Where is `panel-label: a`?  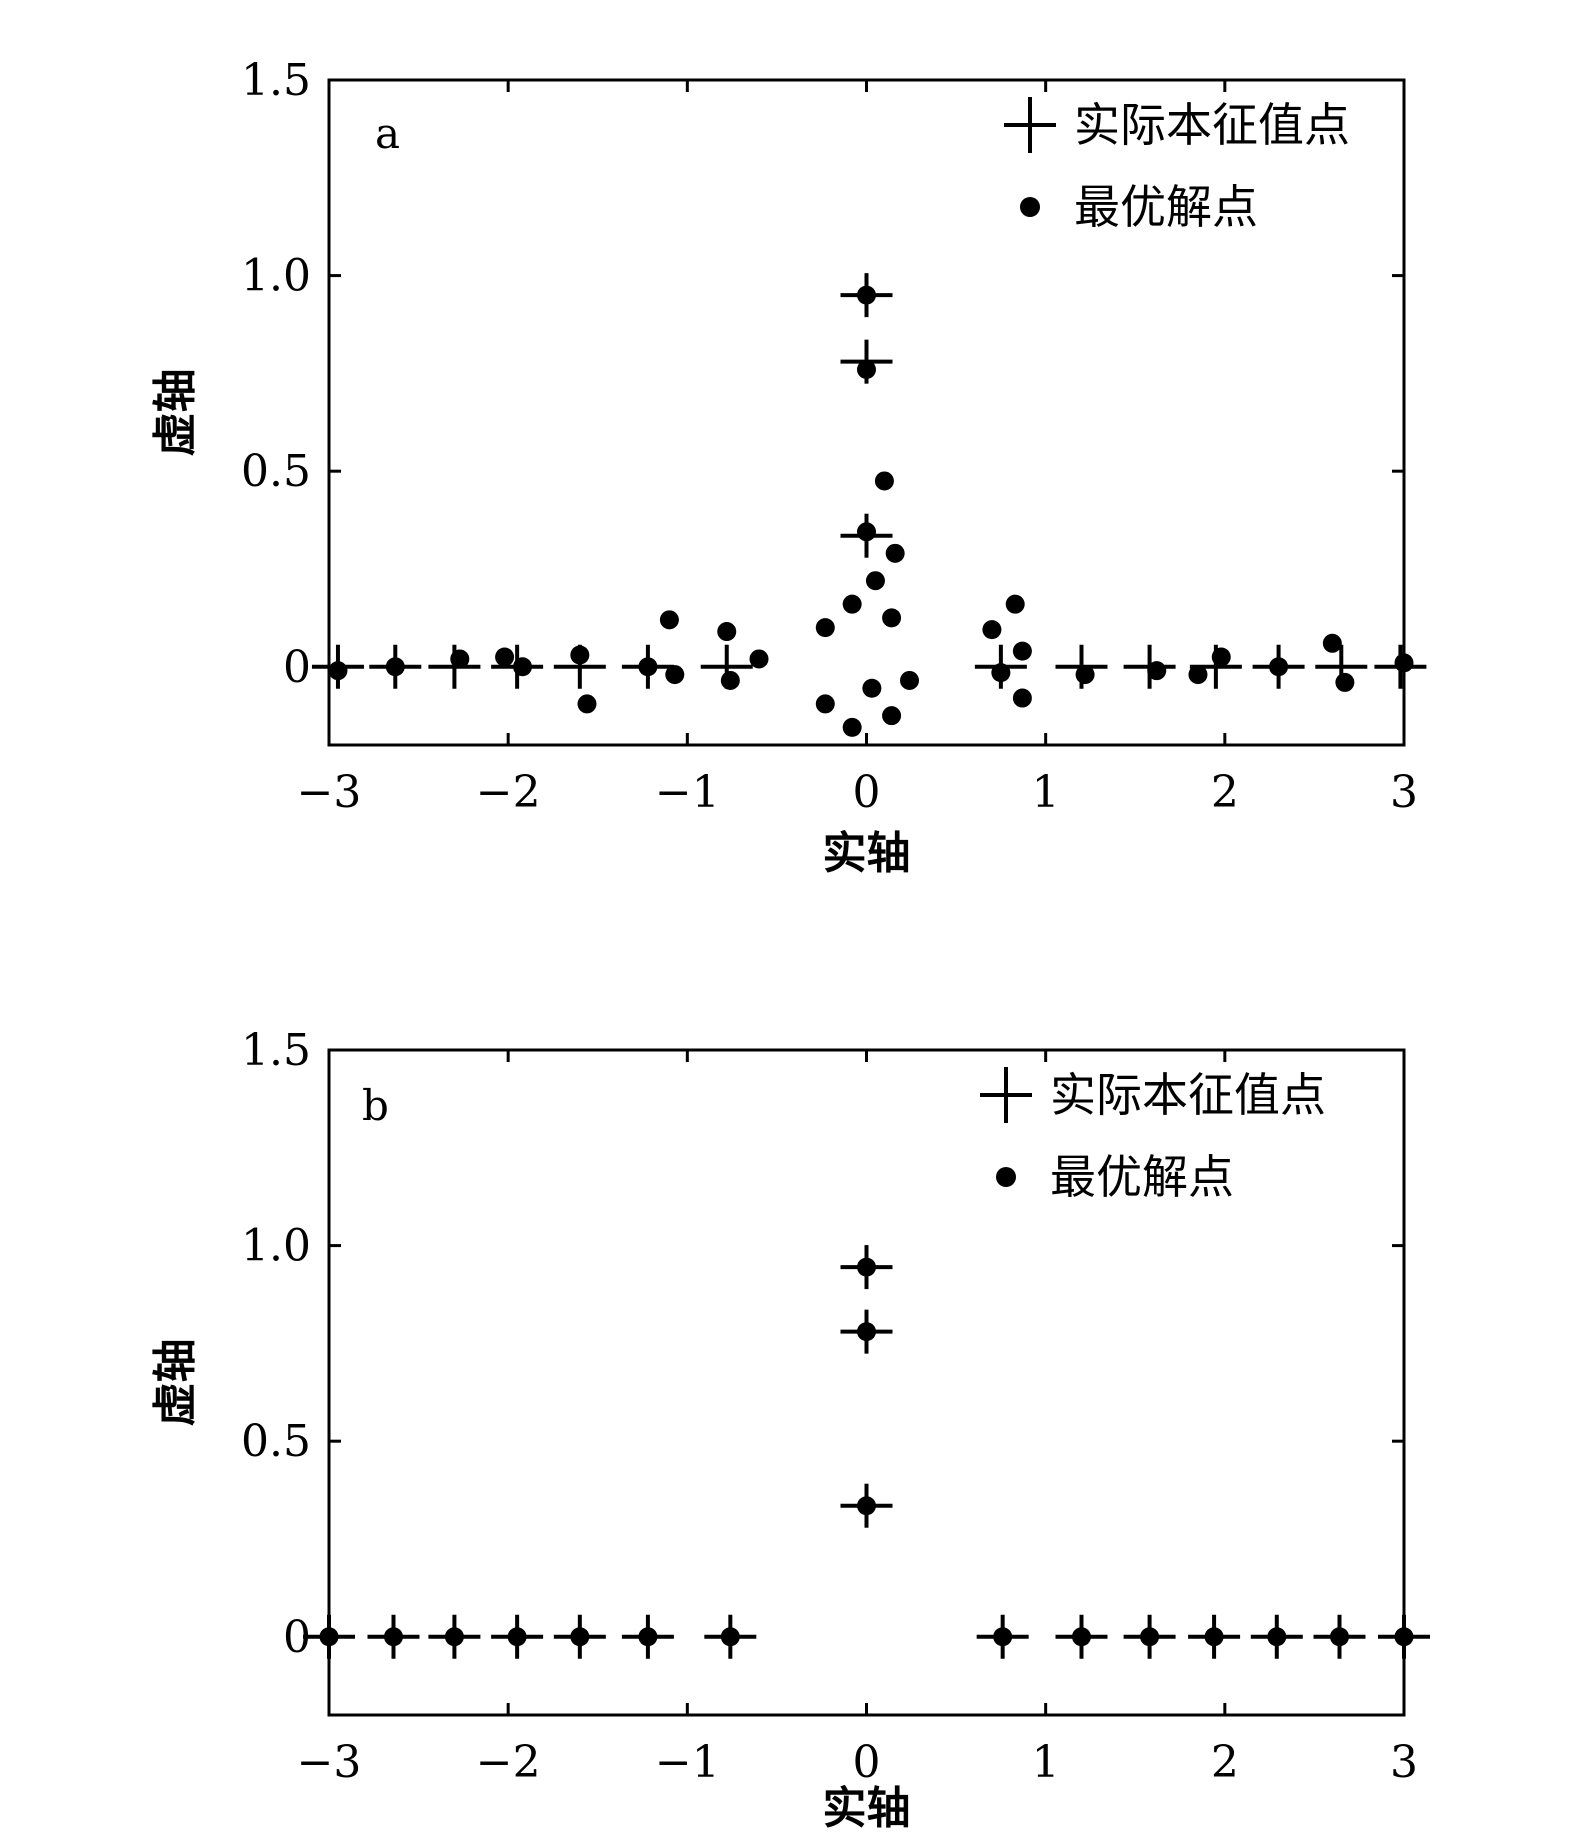 panel-label: a is located at coordinates (387, 133).